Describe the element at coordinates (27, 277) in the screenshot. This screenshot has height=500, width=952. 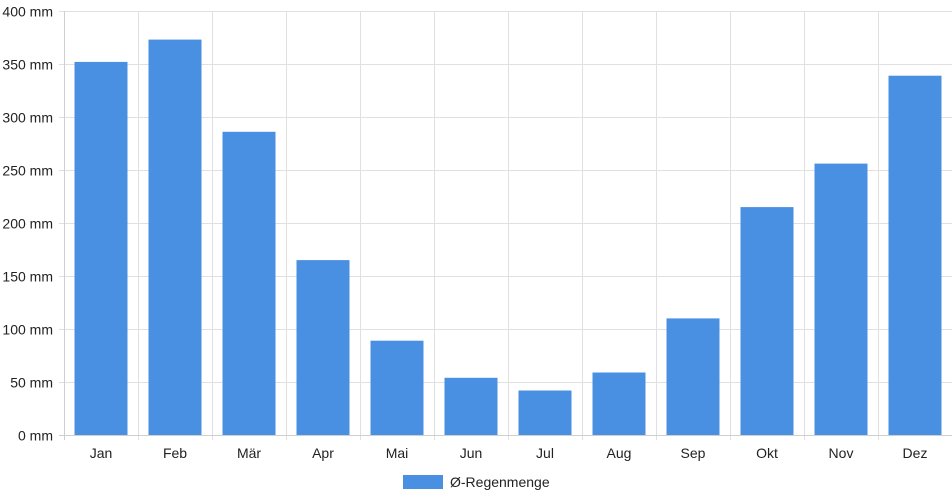
I see `y-tick-label: 150 mm` at that location.